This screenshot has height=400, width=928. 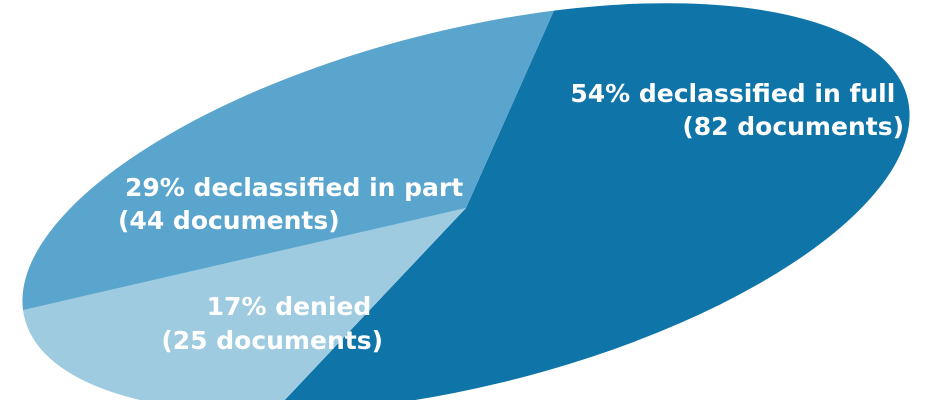 I want to click on slice-label-declassified-part-line2: (44 documents), so click(x=229, y=220).